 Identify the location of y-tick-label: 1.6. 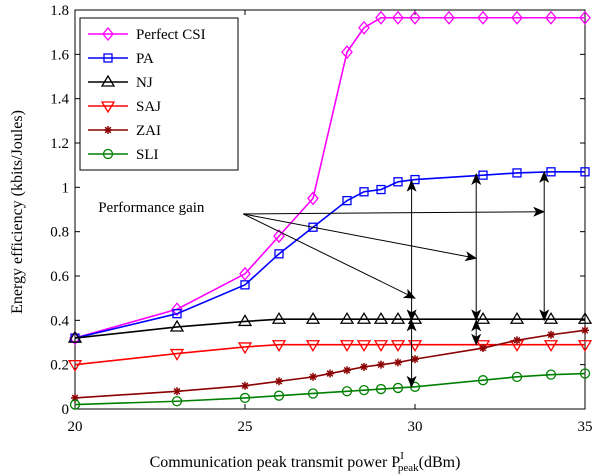
(59, 55).